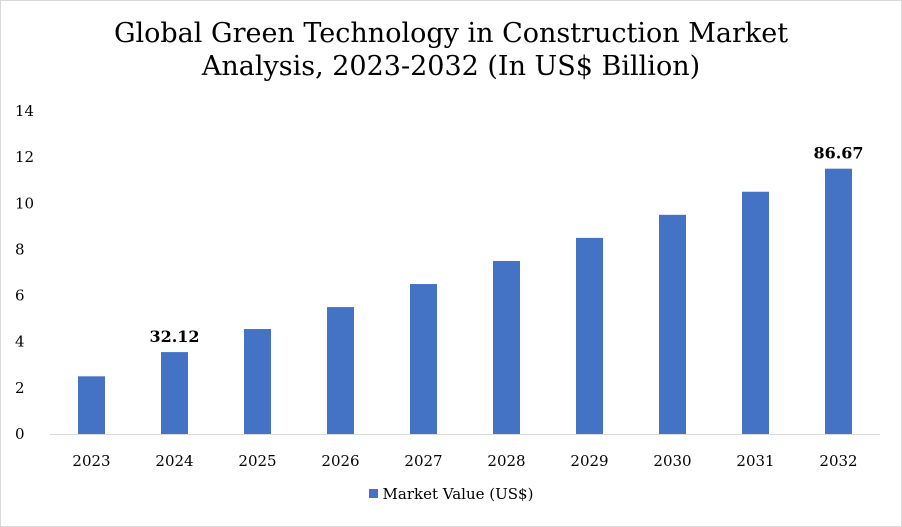 Image resolution: width=902 pixels, height=527 pixels. What do you see at coordinates (423, 359) in the screenshot?
I see `bar-2027` at bounding box center [423, 359].